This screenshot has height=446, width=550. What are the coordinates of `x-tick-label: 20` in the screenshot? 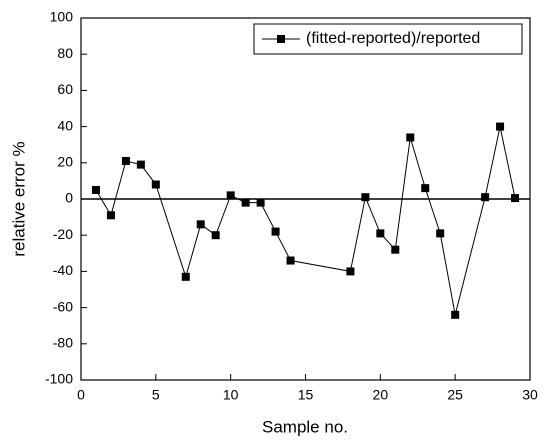 It's located at (381, 395).